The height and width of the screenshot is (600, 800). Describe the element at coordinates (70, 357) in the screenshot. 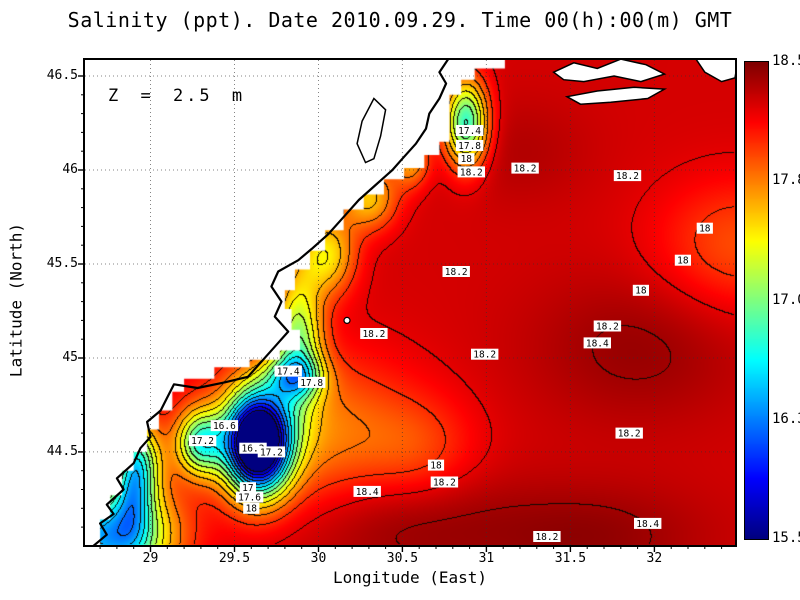

I see `y-tick-label: 45` at that location.